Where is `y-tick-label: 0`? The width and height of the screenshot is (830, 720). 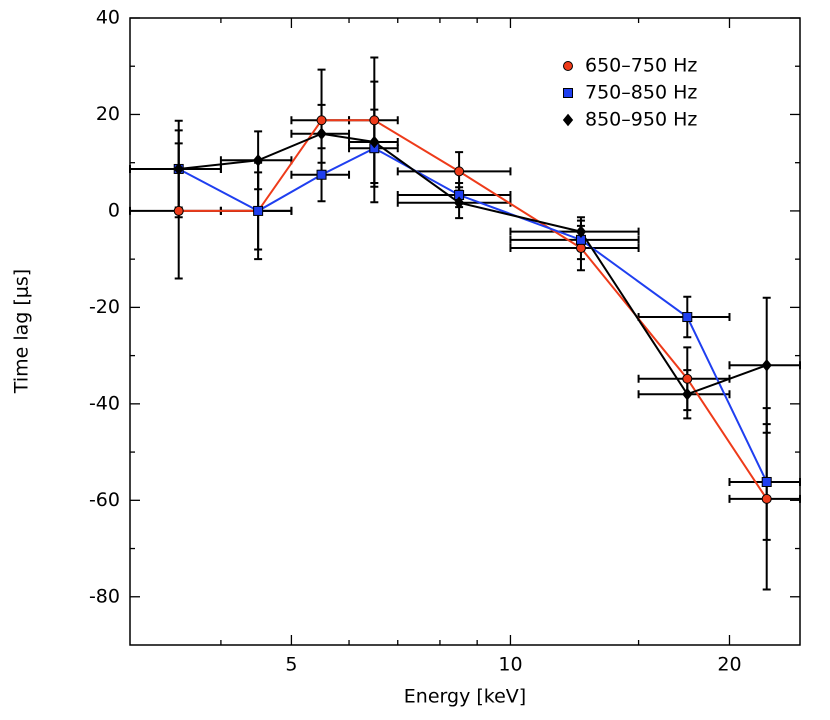
y-tick-label: 0 is located at coordinates (114, 210).